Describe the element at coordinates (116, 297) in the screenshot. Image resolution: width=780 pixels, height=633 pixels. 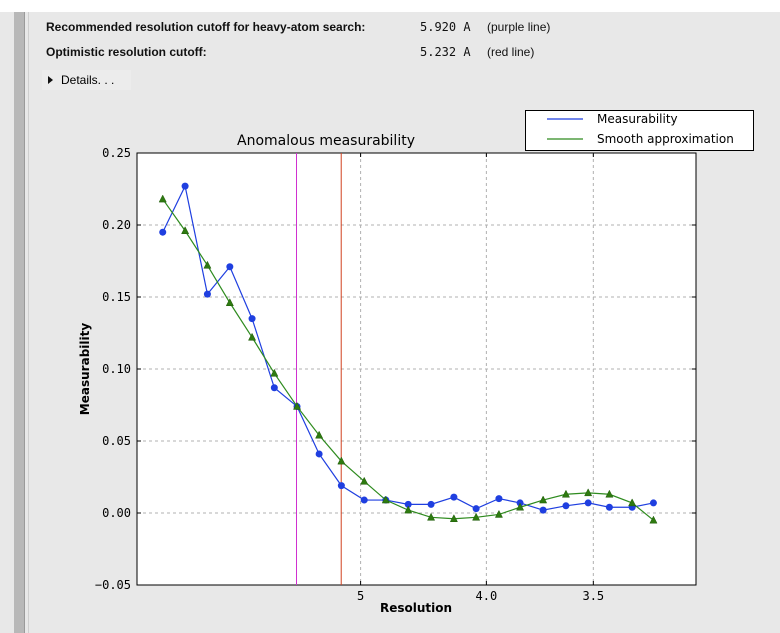
I see `y-tick-label: 0.15` at that location.